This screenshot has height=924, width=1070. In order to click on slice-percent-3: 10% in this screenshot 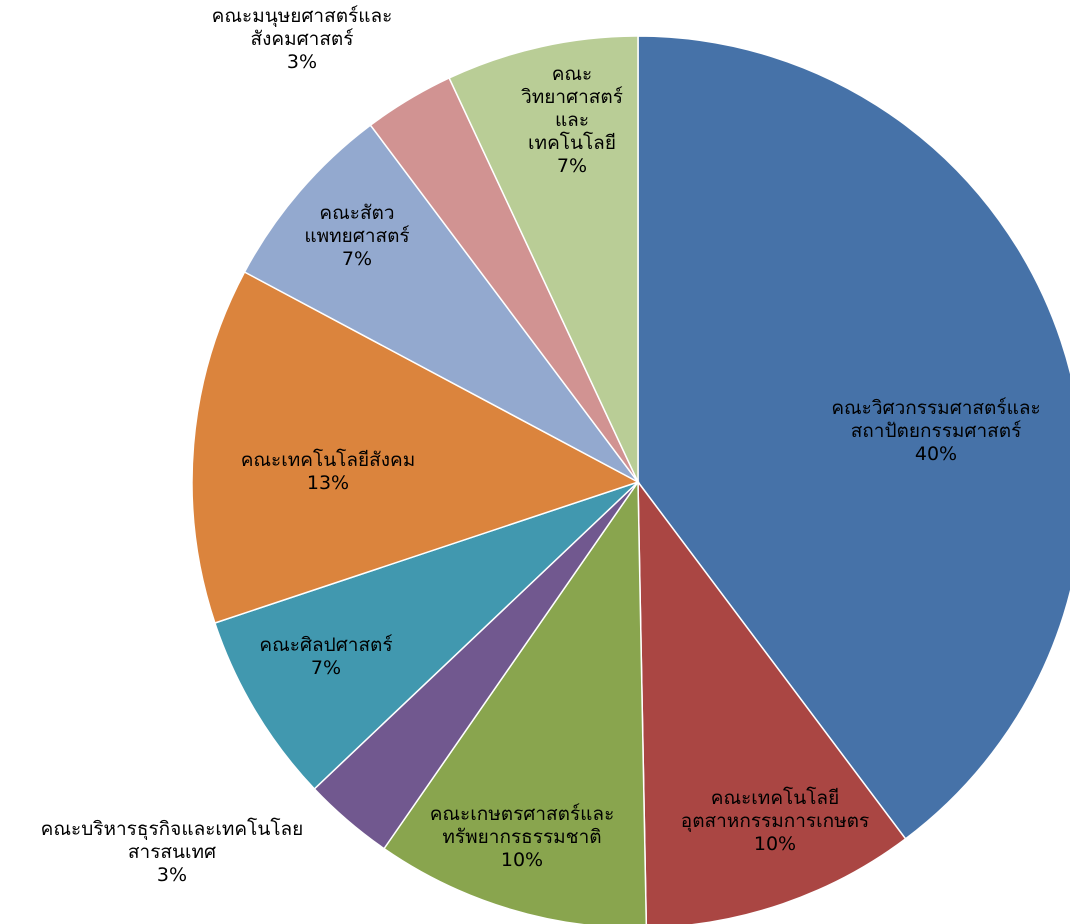, I will do `click(522, 860)`.